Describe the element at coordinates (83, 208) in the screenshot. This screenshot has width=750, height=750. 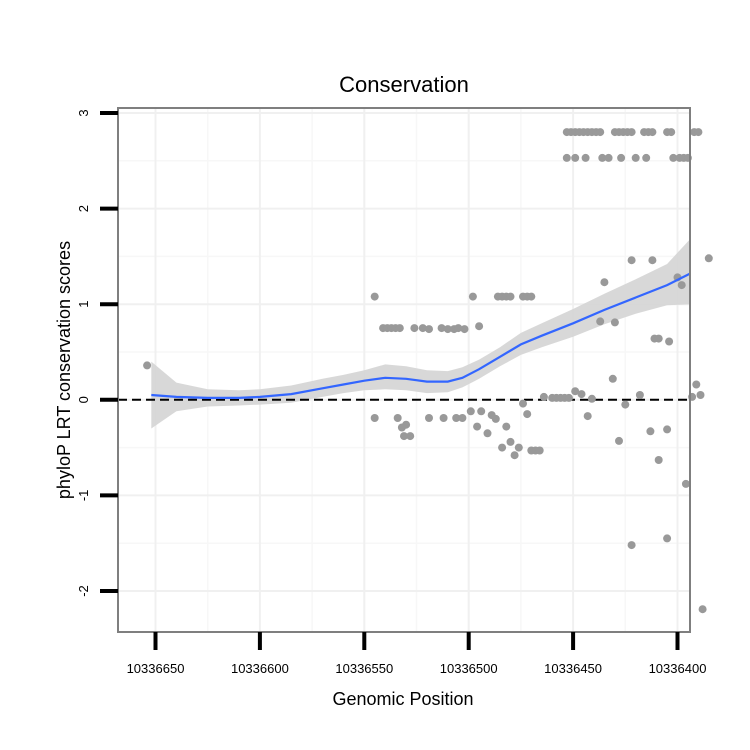
I see `y-tick-label: 2` at that location.